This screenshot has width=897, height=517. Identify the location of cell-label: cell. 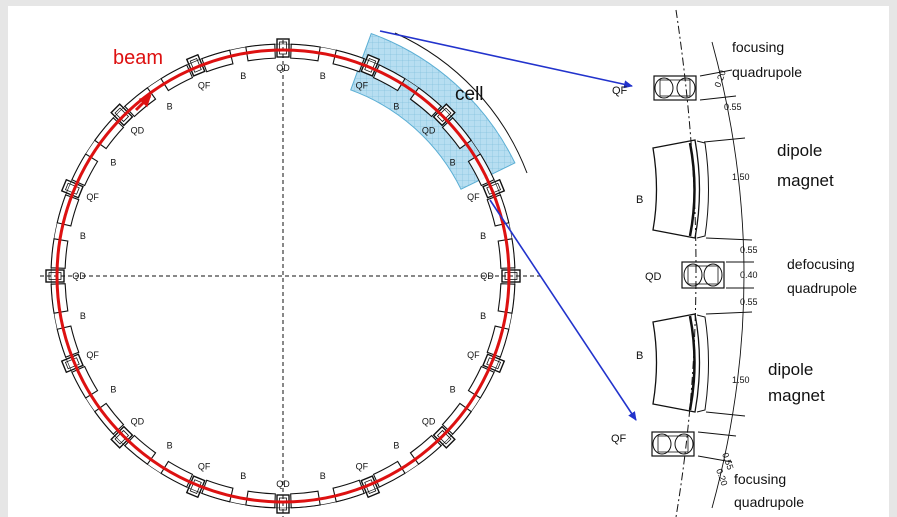
(469, 94).